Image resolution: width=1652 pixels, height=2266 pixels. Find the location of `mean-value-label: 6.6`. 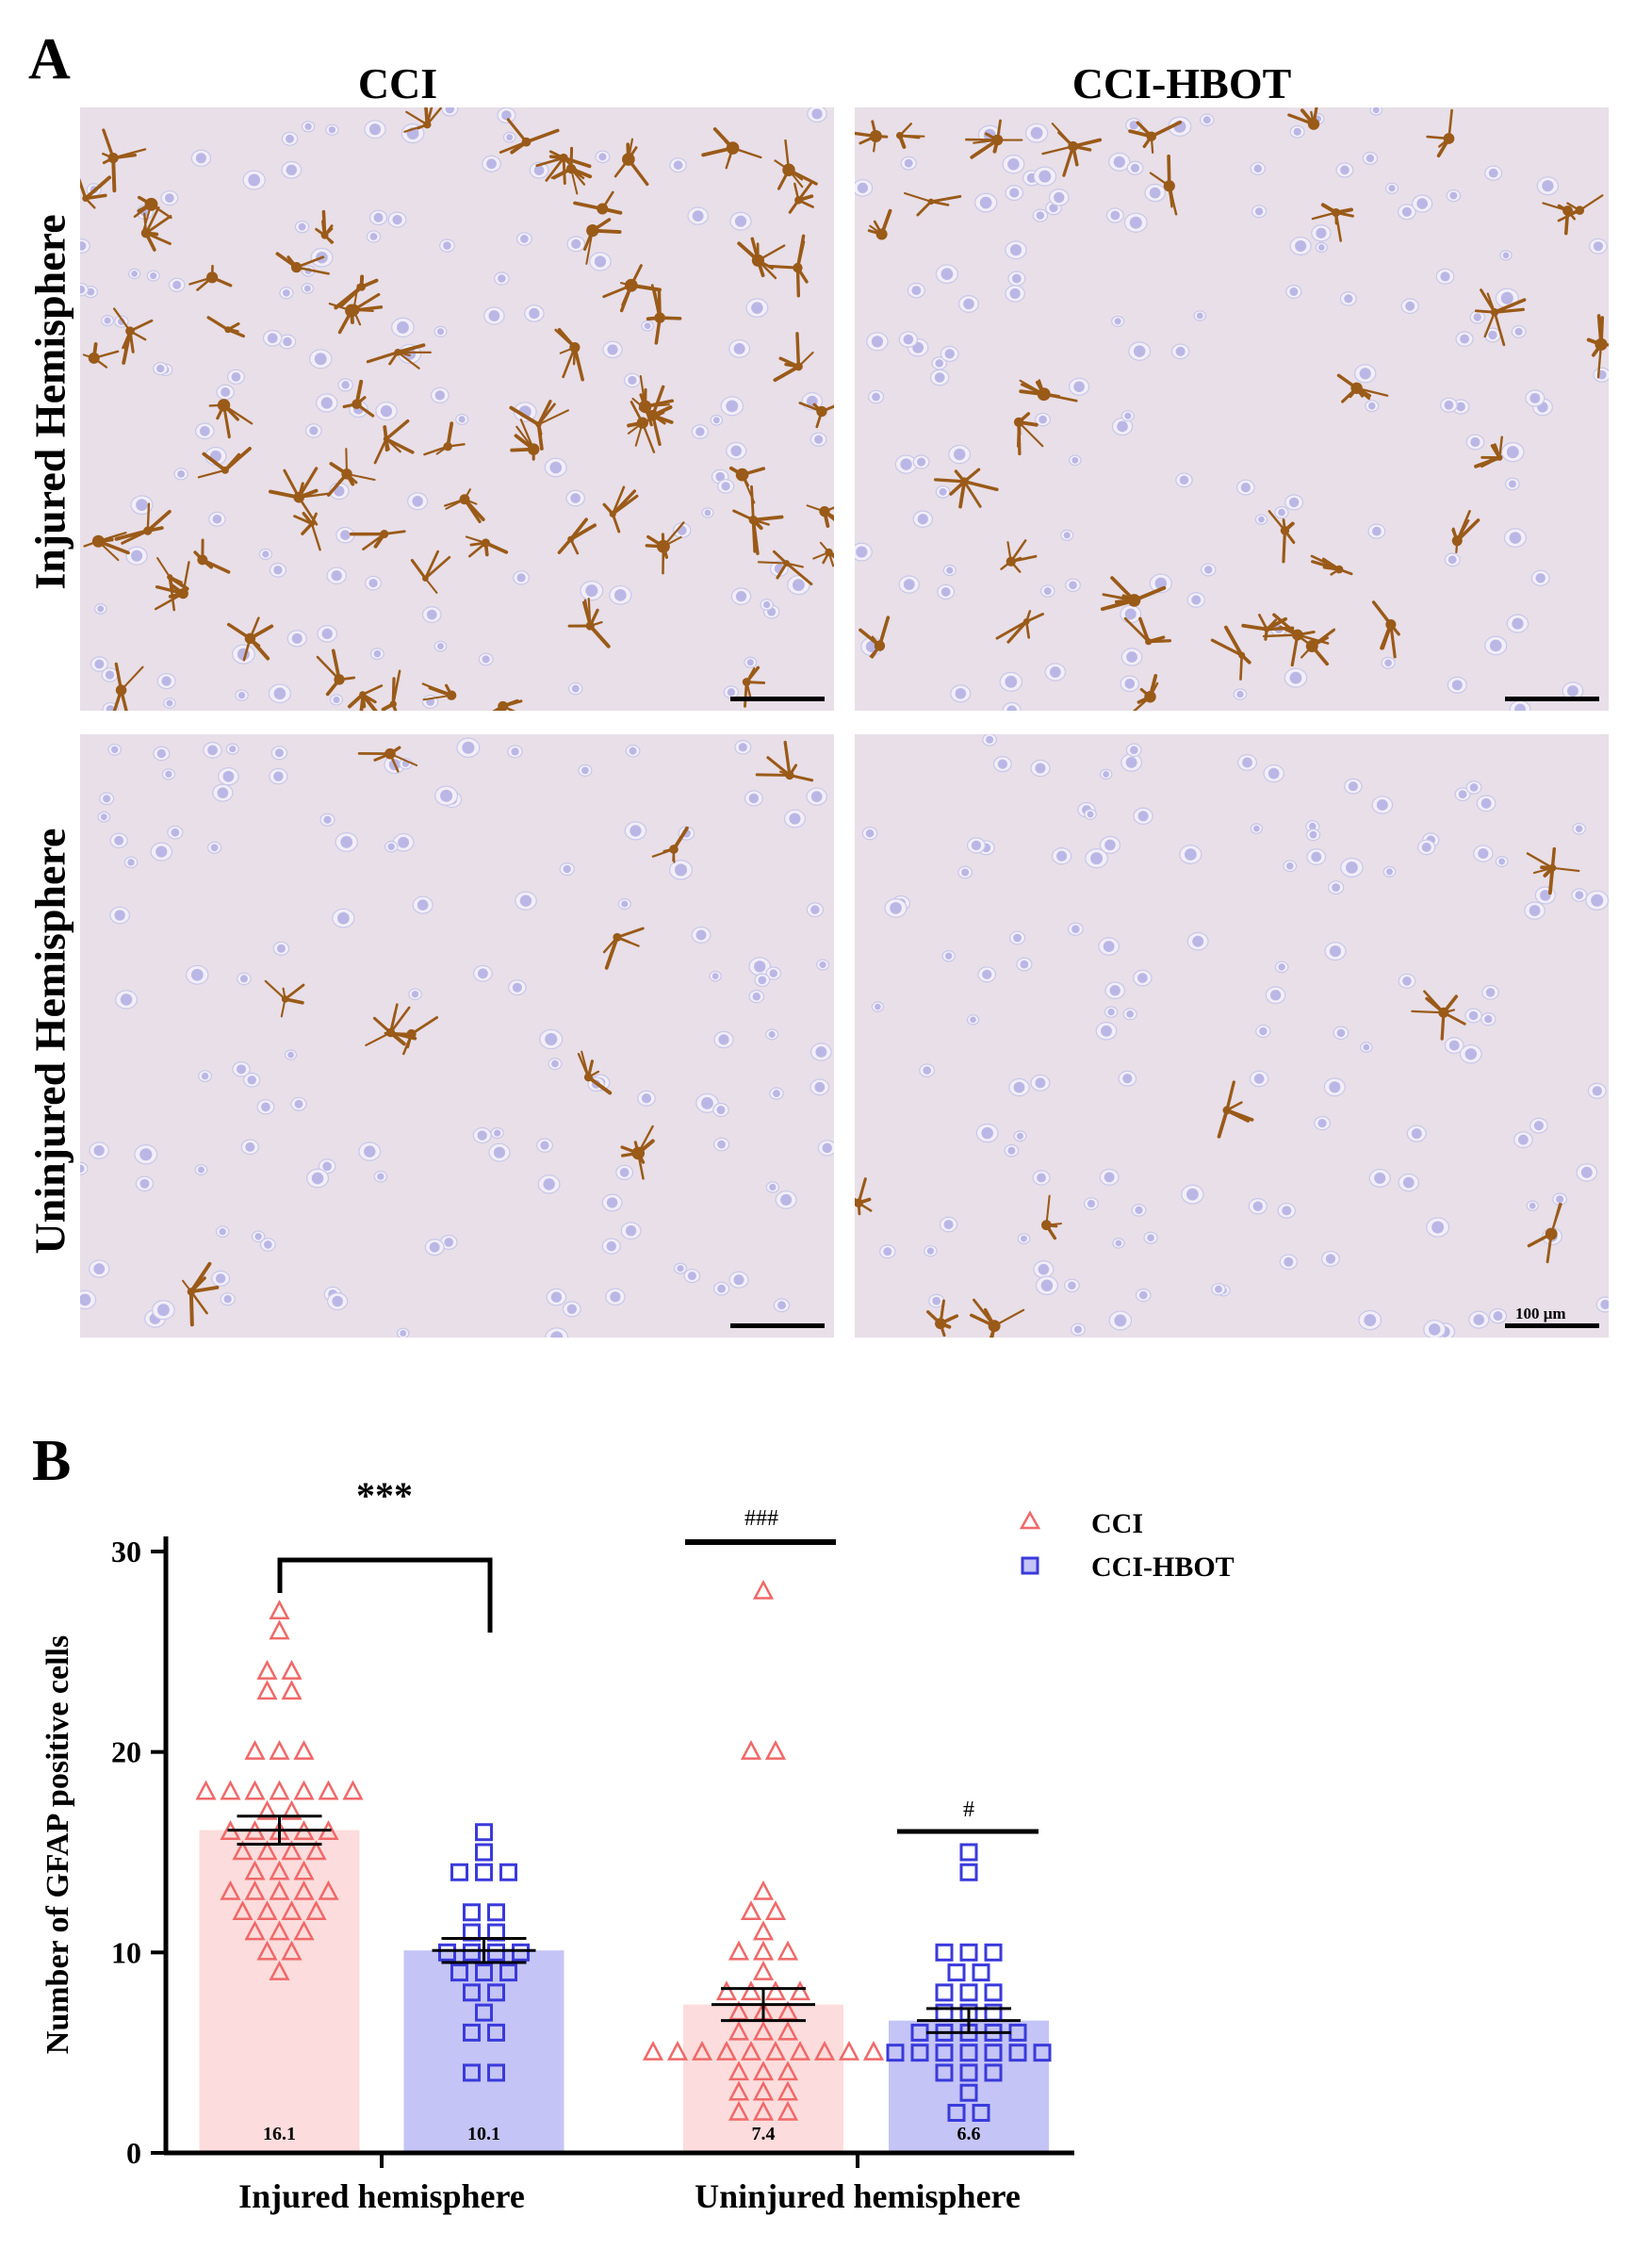

mean-value-label: 6.6 is located at coordinates (969, 2134).